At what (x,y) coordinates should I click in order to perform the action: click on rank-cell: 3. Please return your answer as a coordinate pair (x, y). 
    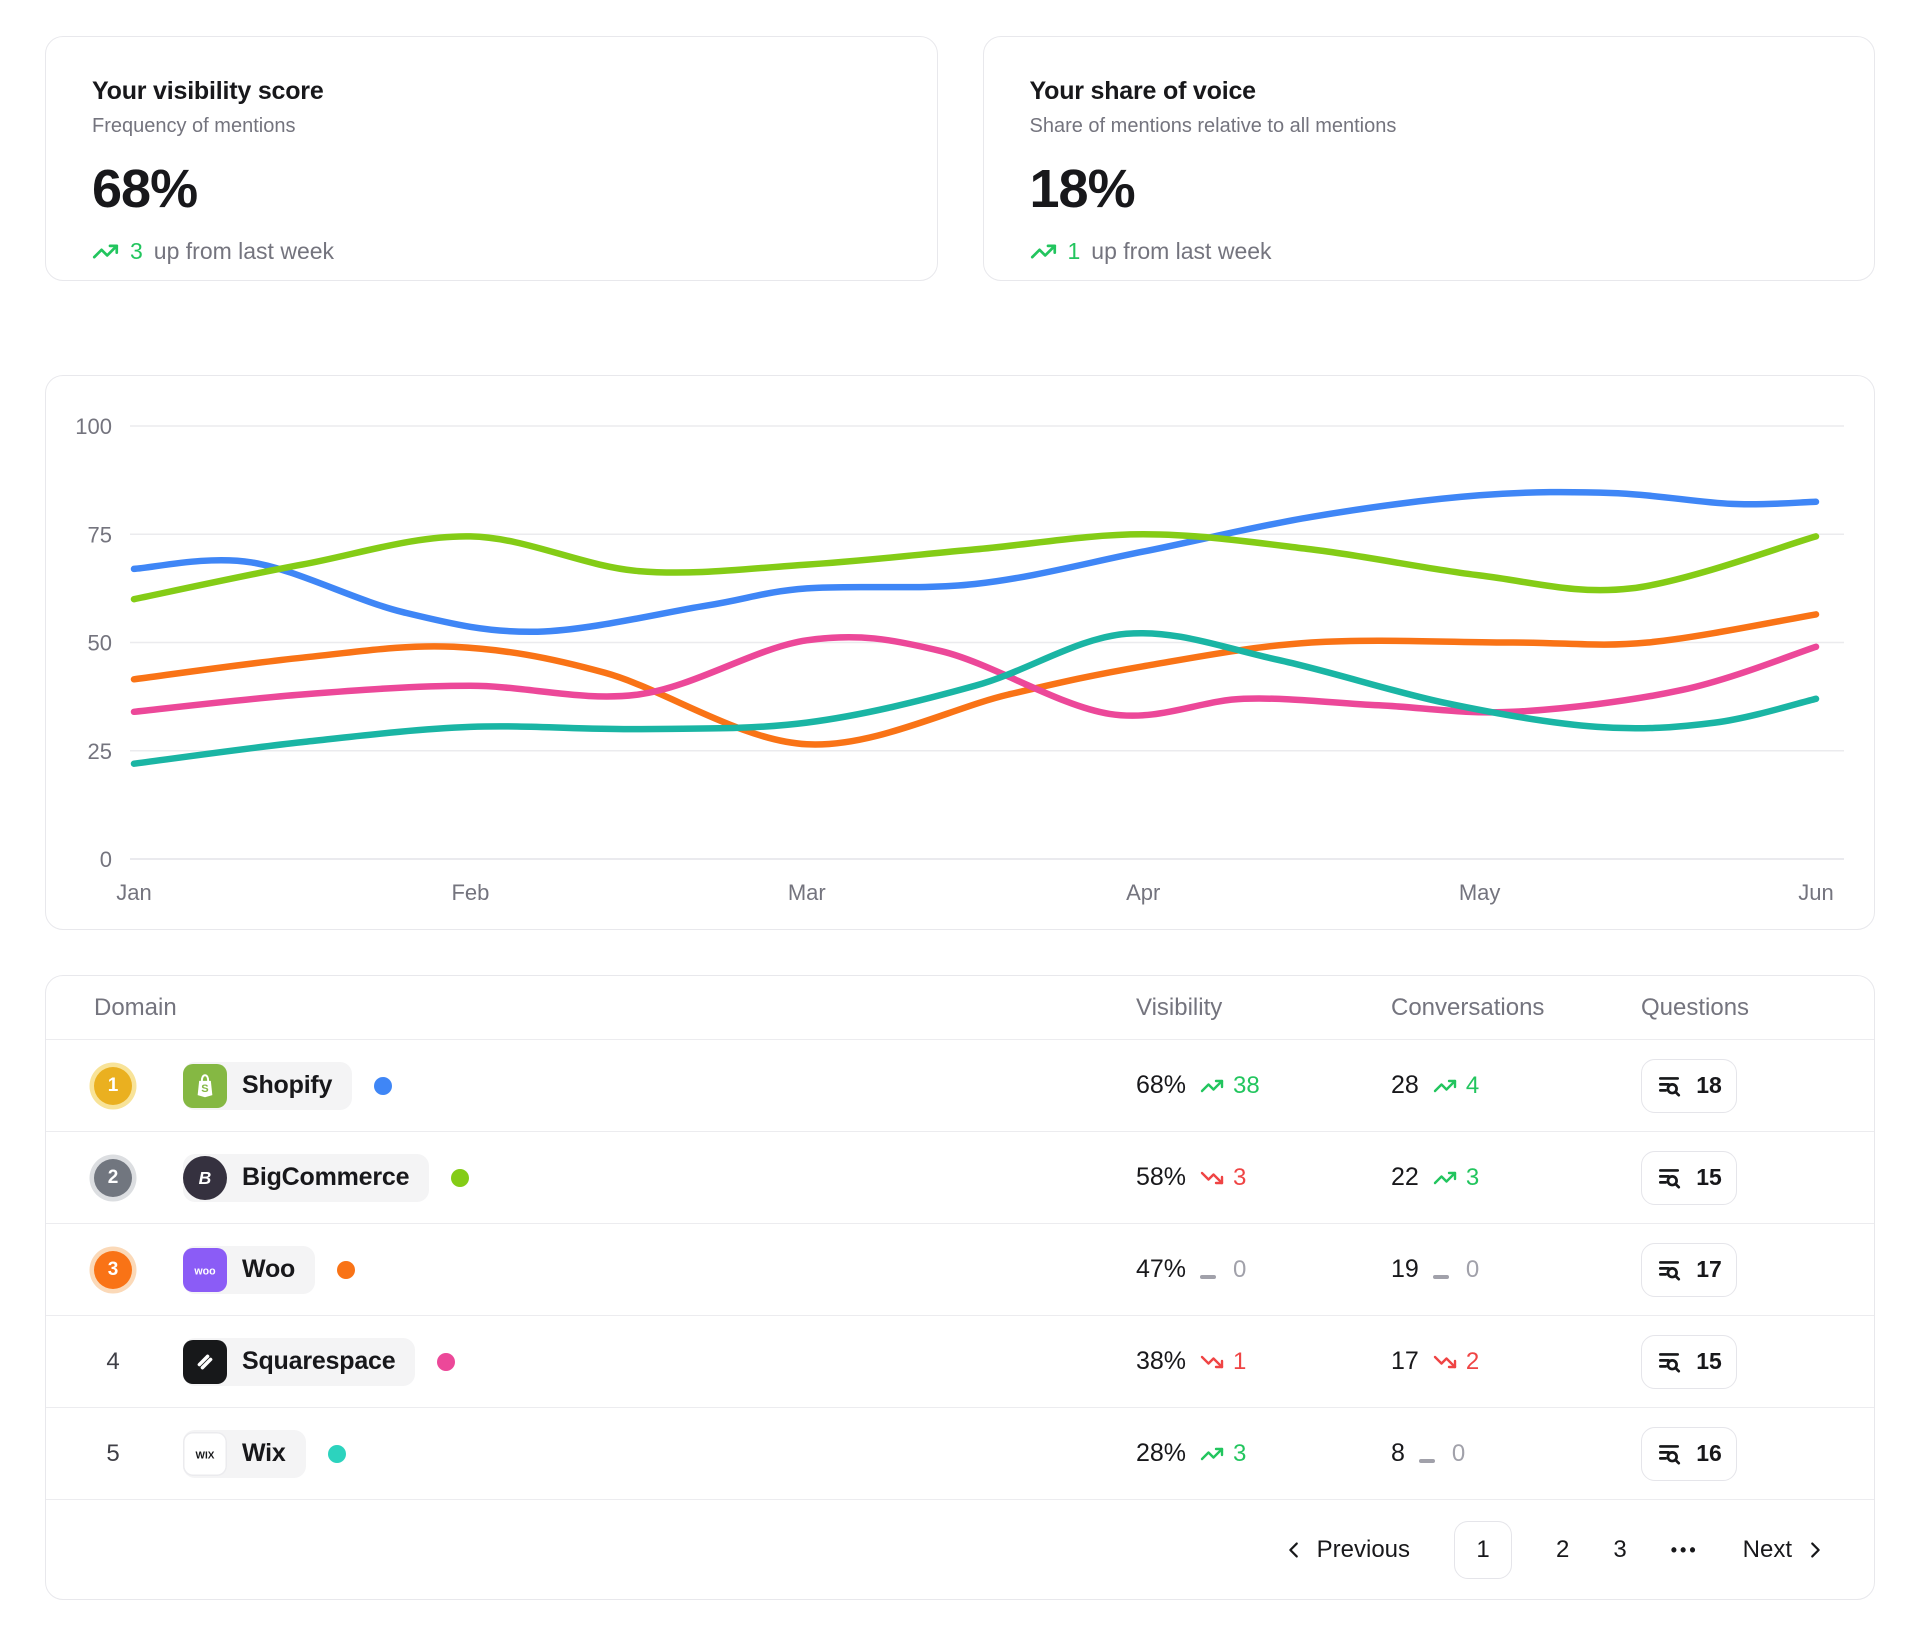
    Looking at the image, I should click on (113, 1269).